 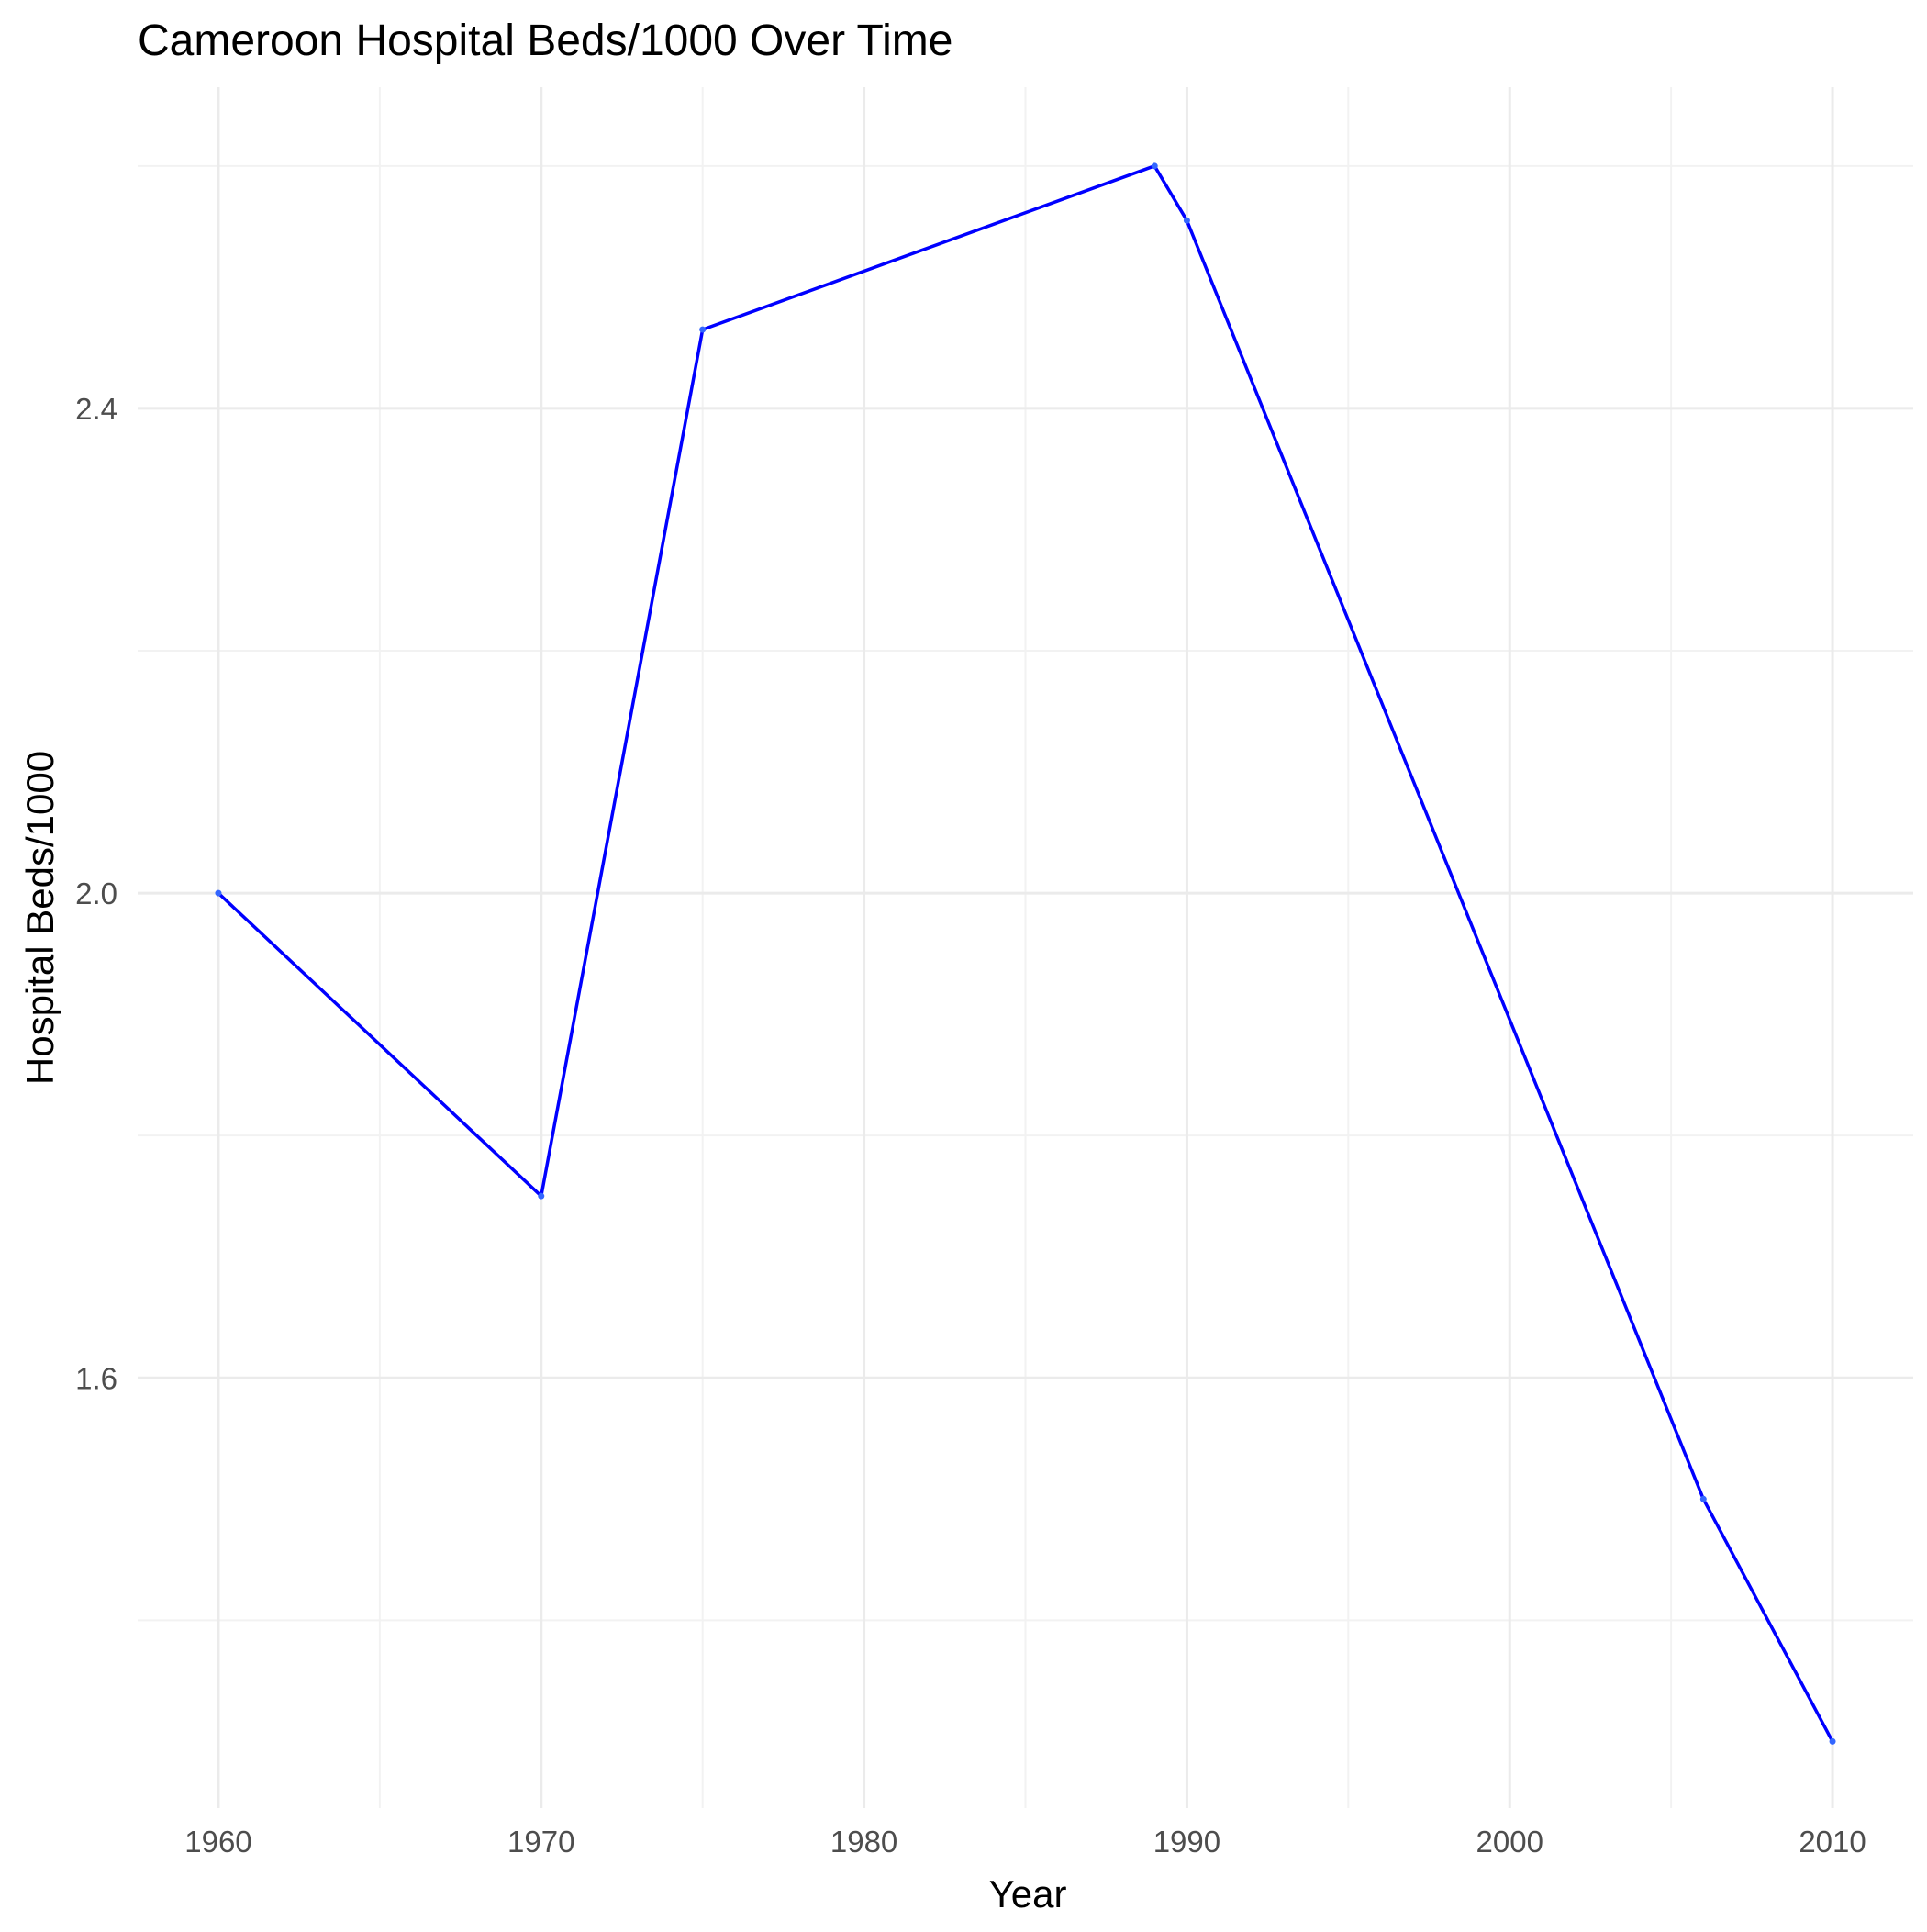 I want to click on x-tick-labels: 1960 1970 1980 1990 2000 2010, so click(x=1025, y=1842).